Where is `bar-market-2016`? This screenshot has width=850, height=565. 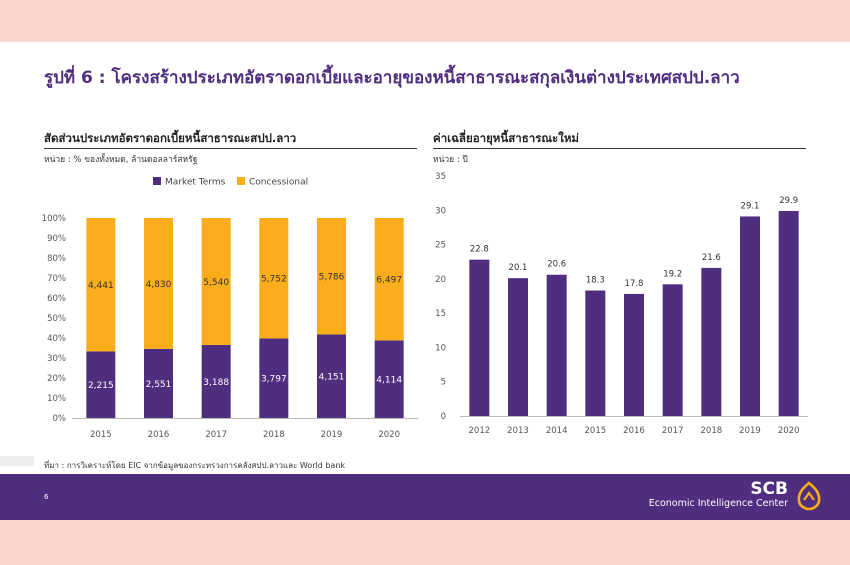
bar-market-2016 is located at coordinates (158, 383).